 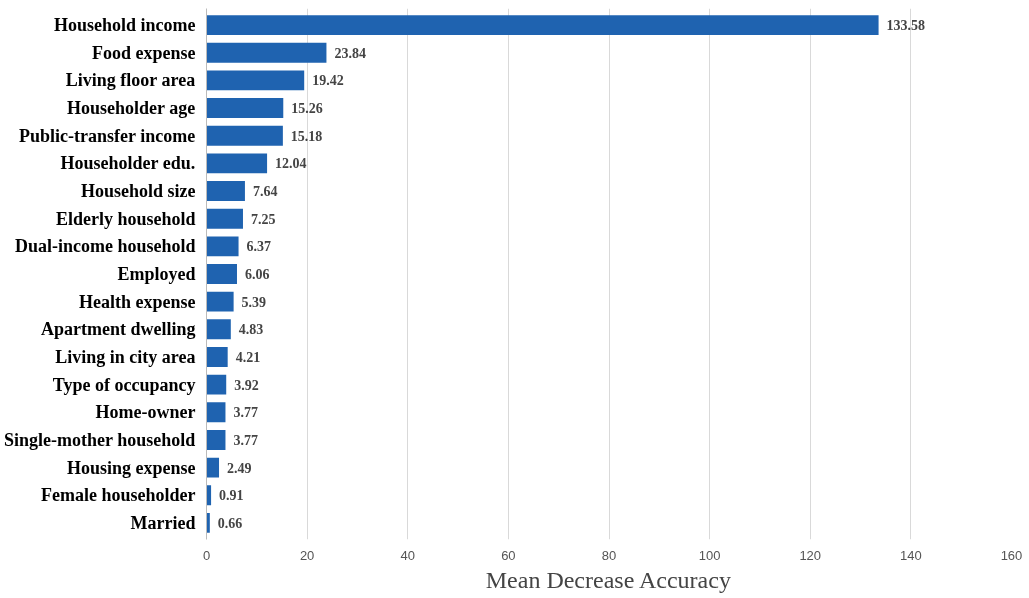 What do you see at coordinates (163, 522) in the screenshot?
I see `y-tick-label: Married` at bounding box center [163, 522].